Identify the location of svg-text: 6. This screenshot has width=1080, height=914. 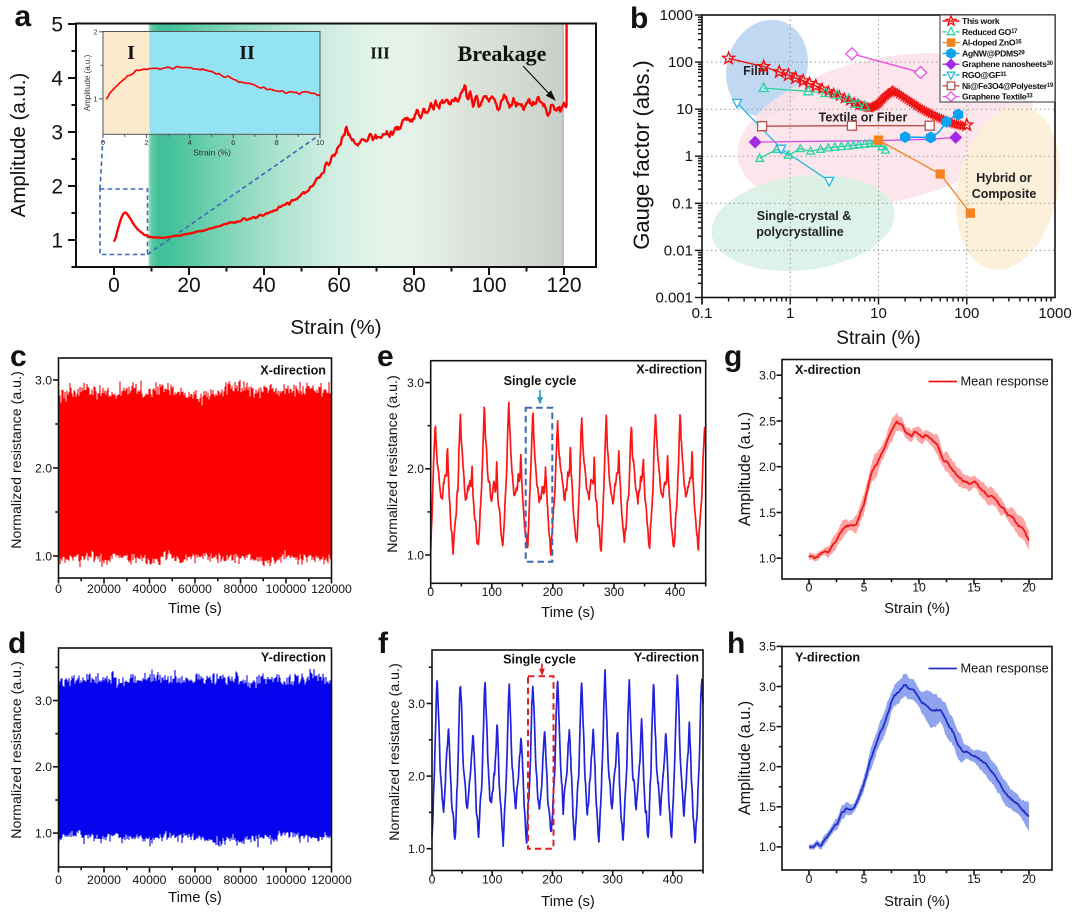
(233, 142).